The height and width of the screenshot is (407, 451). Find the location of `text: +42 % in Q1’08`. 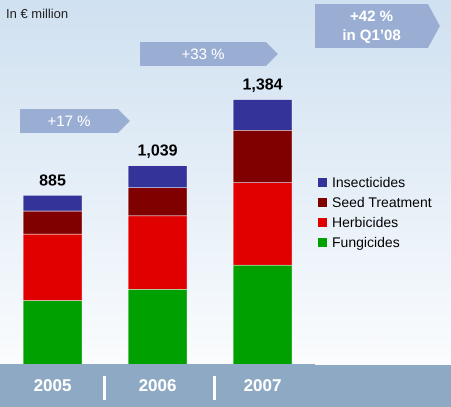

text: +42 % in Q1’08 is located at coordinates (371, 26).